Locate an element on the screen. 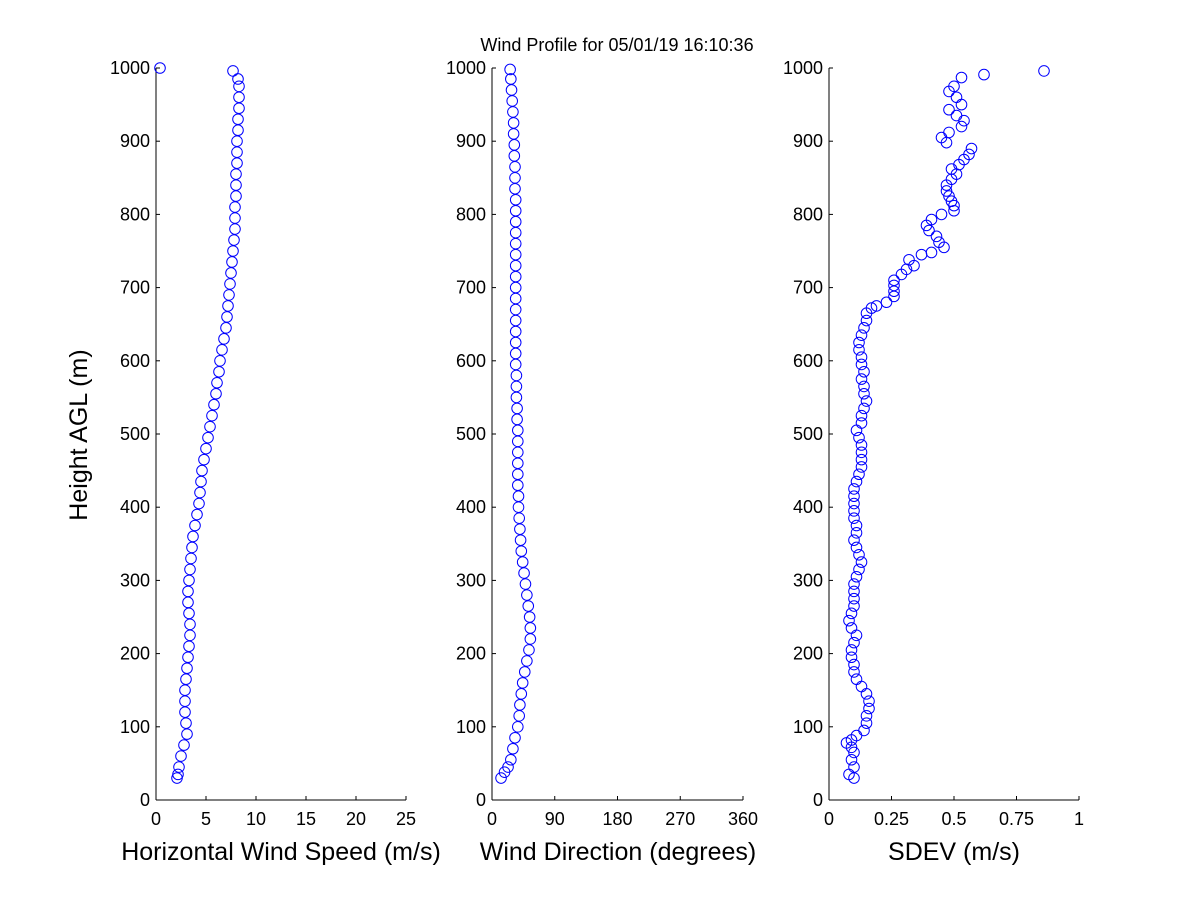  sdev-x-axis-label: SDEV (m/s) is located at coordinates (954, 852).